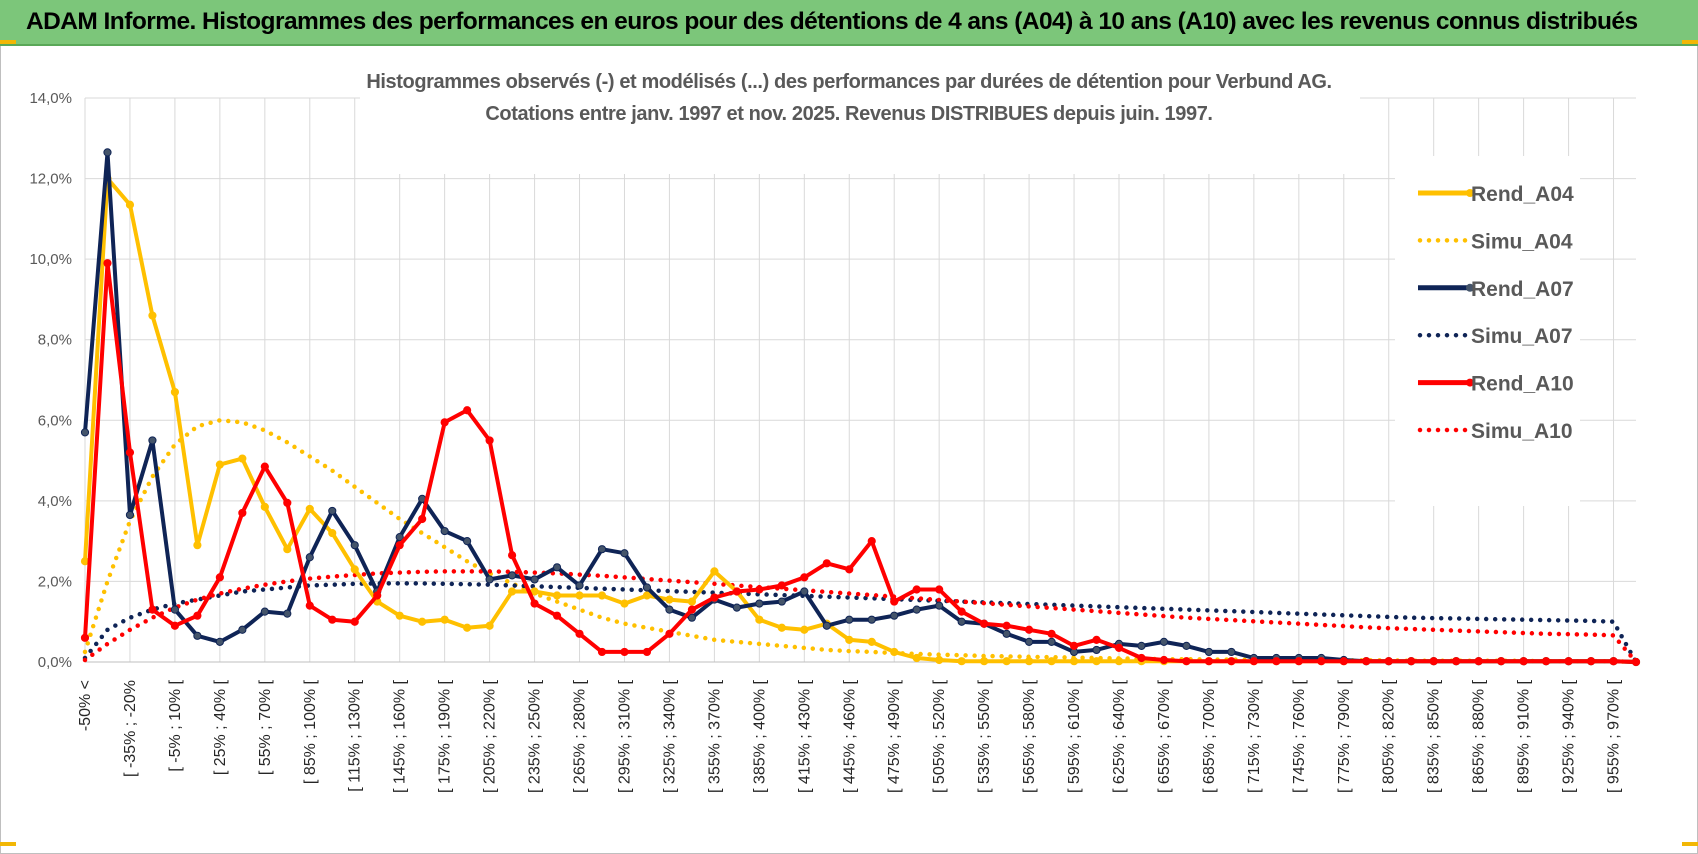  I want to click on x-tick-label: [ 175% ; 190% [, so click(445, 736).